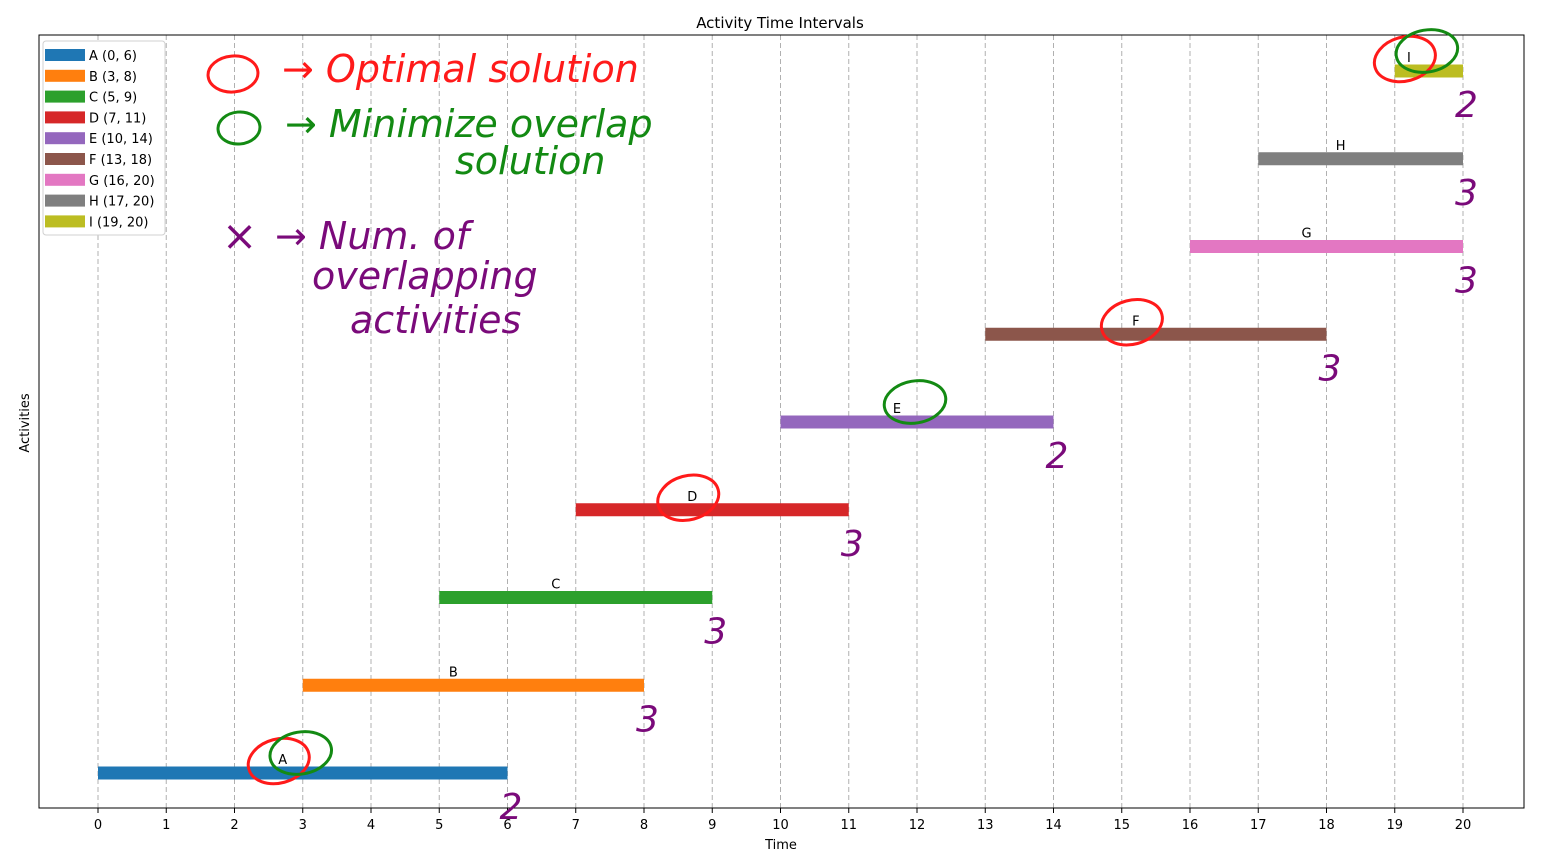  Describe the element at coordinates (1057, 456) in the screenshot. I see `overlap-count-e: 2` at that location.